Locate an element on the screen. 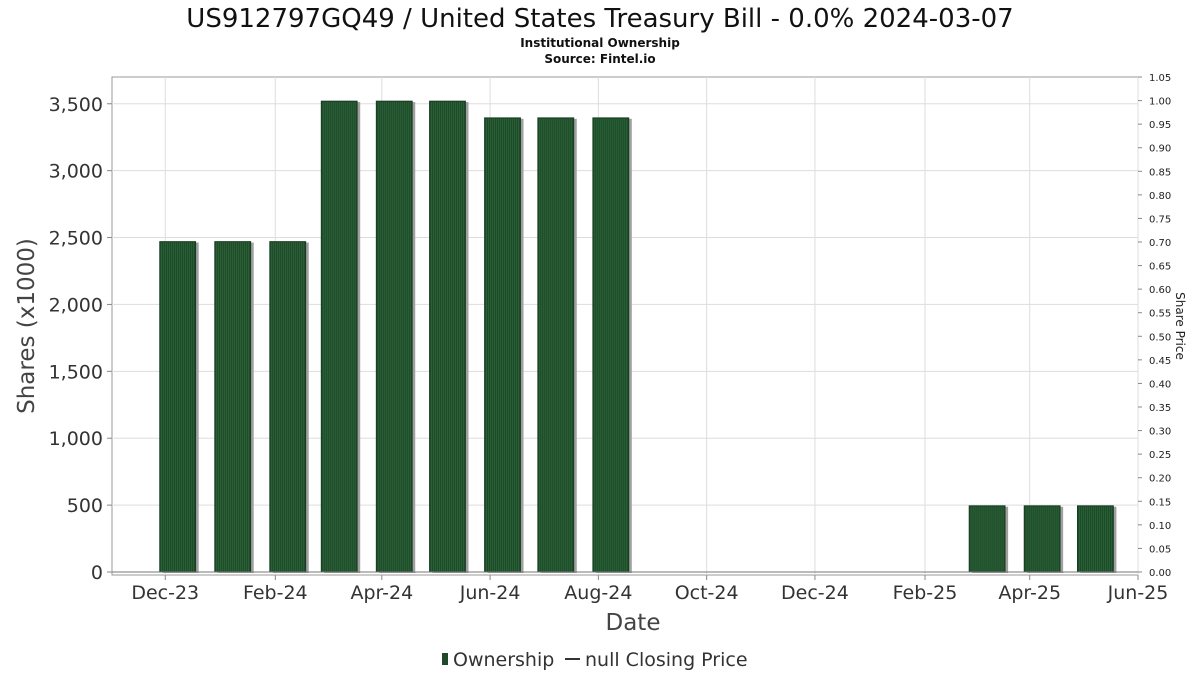  y2-tick-label: 0.05 is located at coordinates (1160, 549).